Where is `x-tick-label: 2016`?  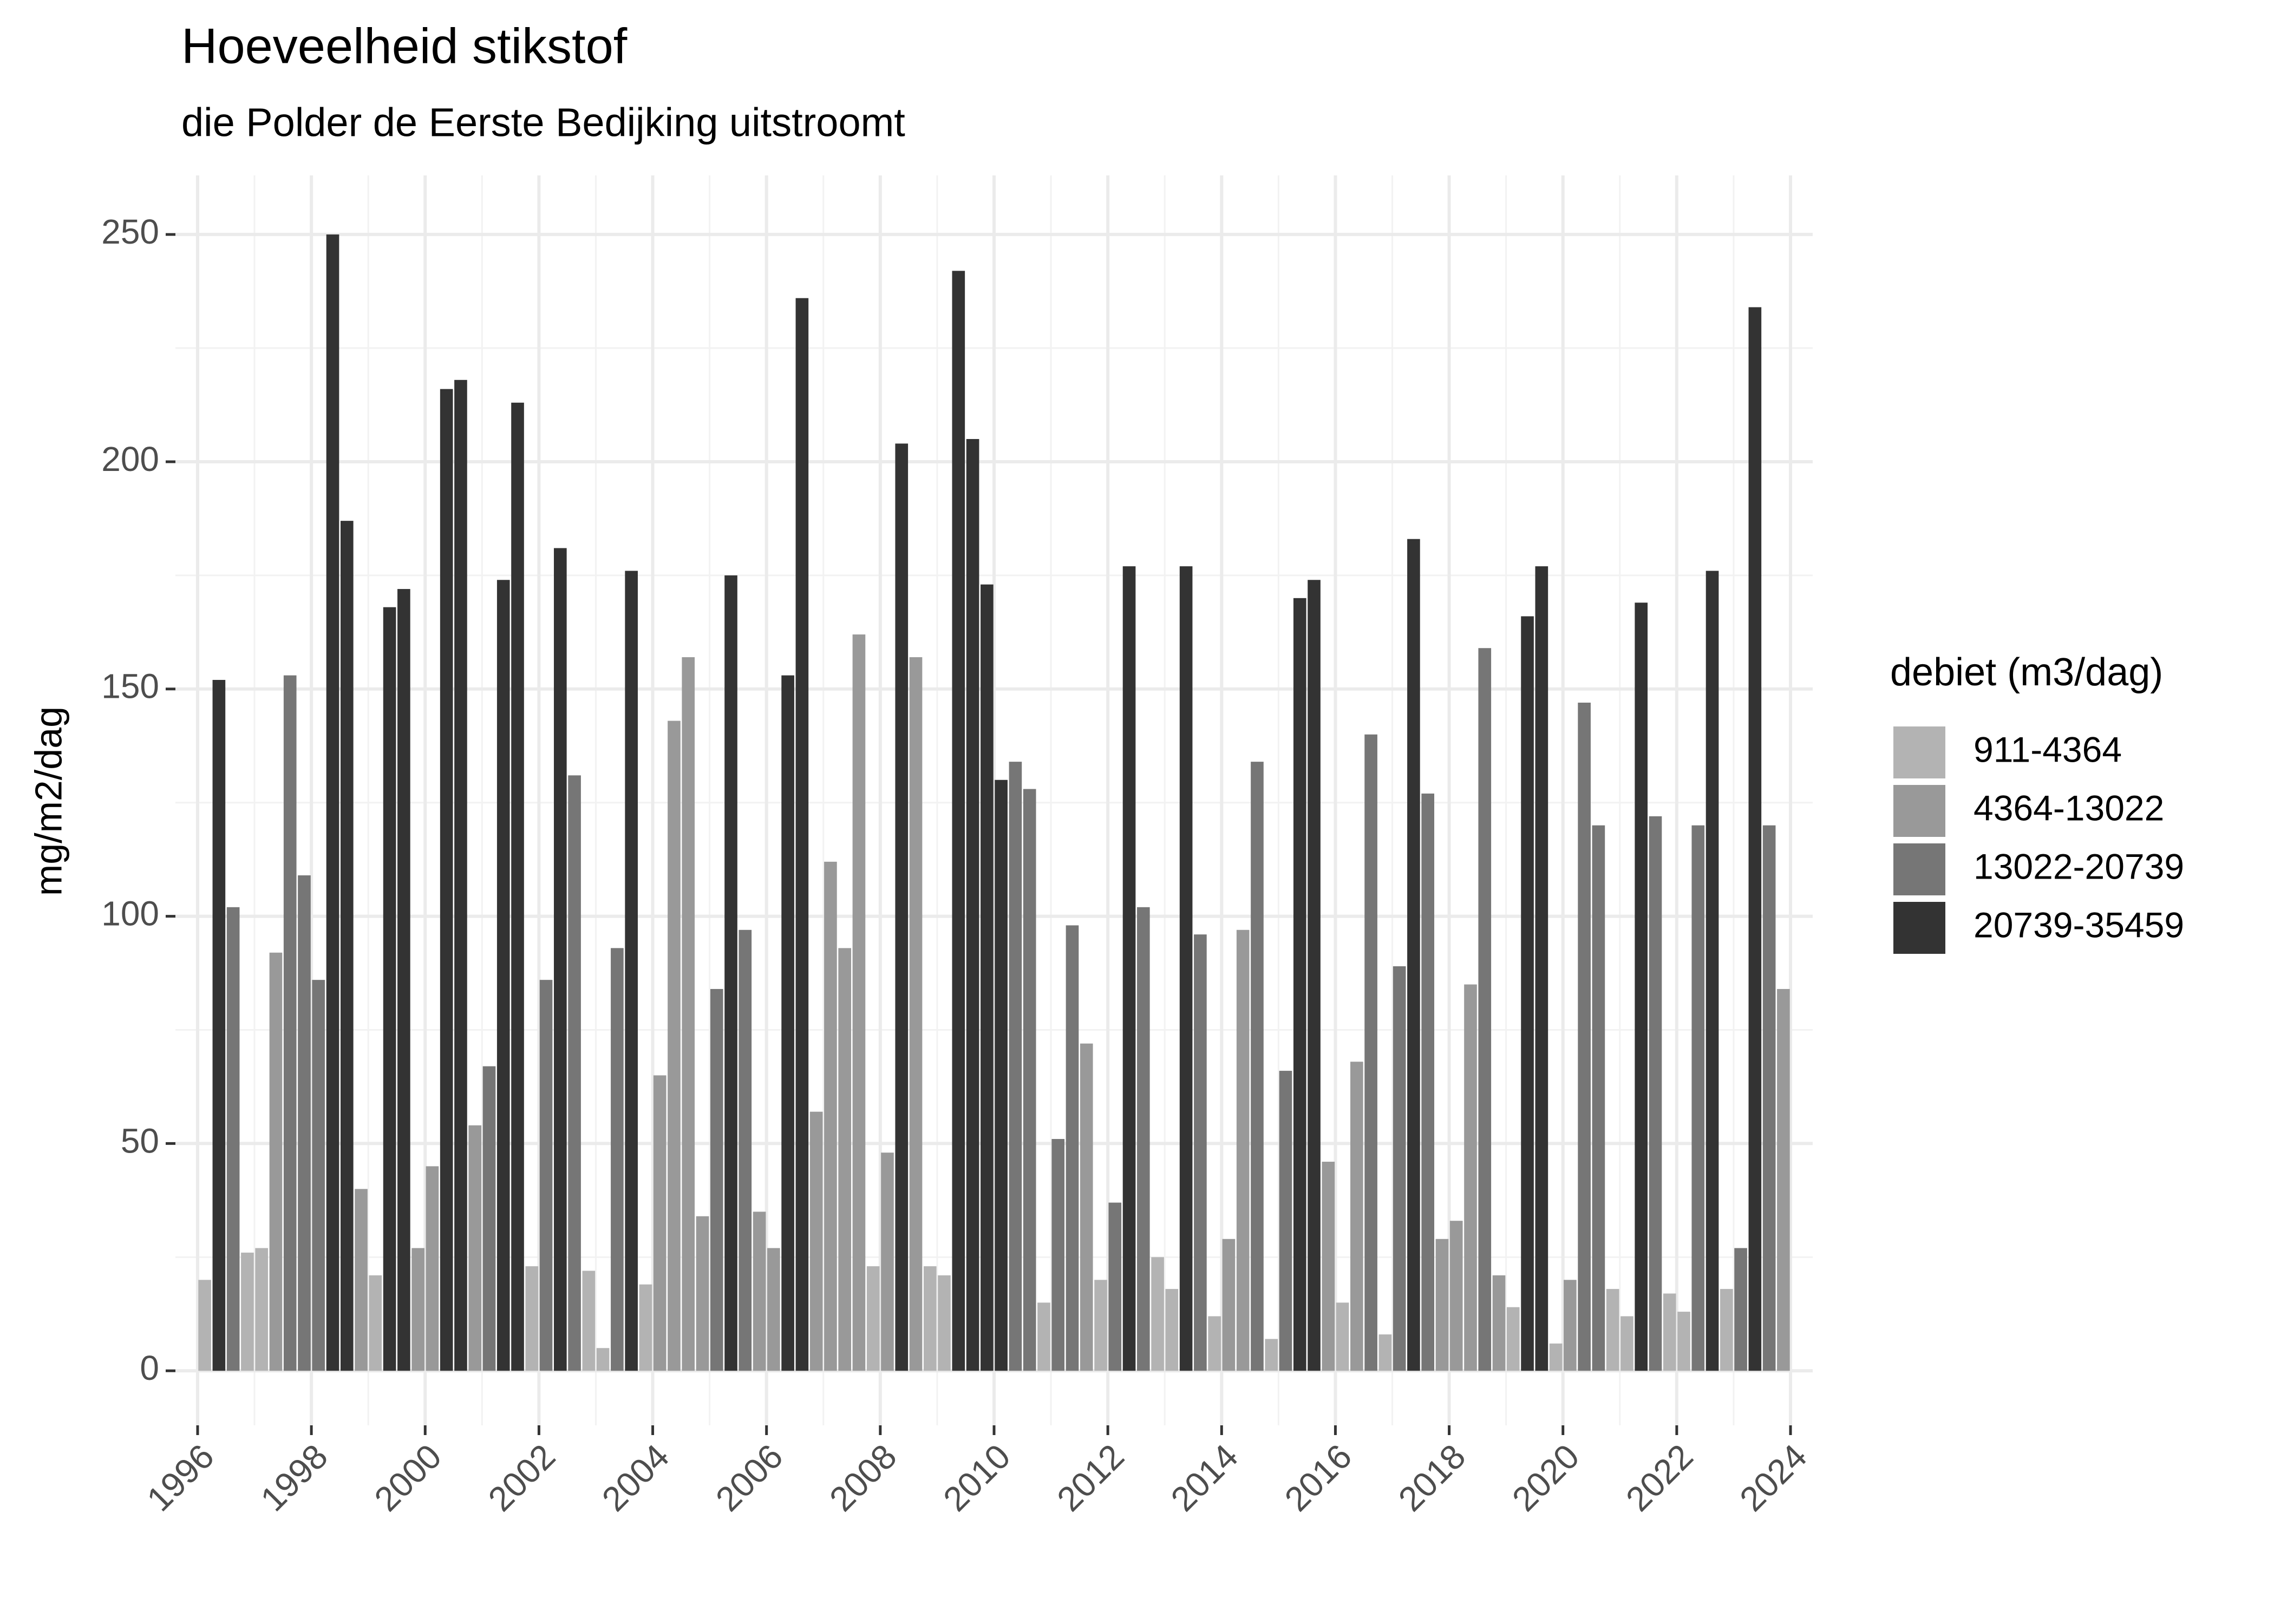
x-tick-label: 2016 is located at coordinates (1318, 1478).